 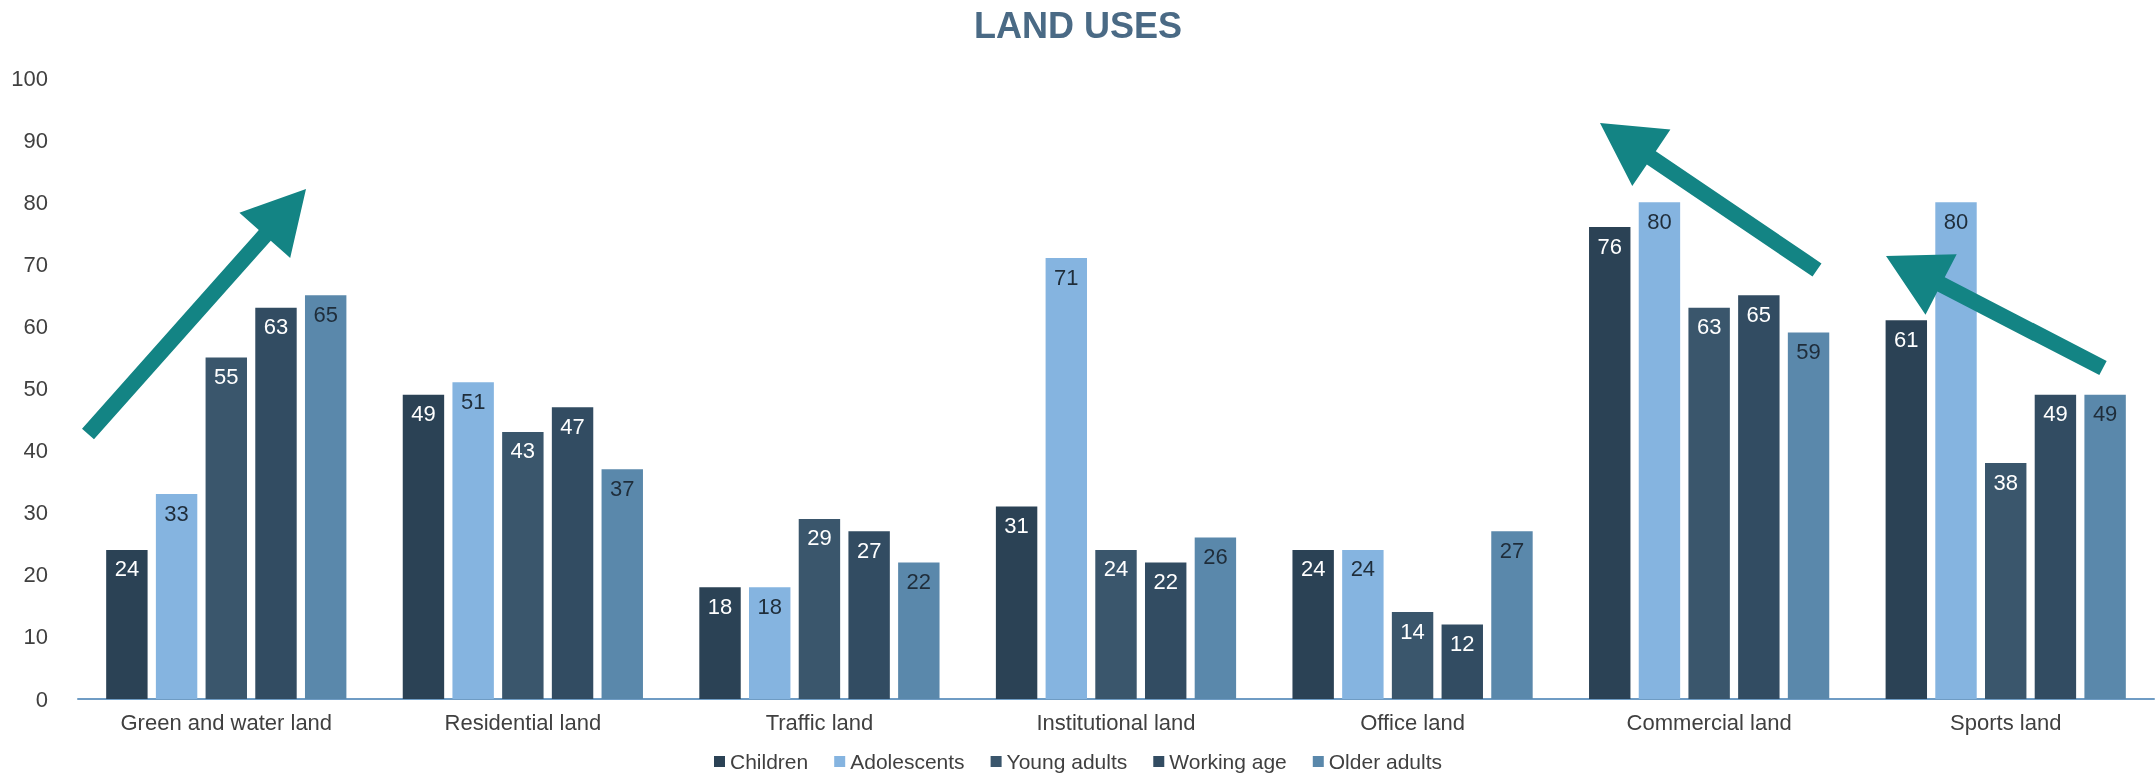 I want to click on chart-title: LAND USES, so click(x=1078, y=25).